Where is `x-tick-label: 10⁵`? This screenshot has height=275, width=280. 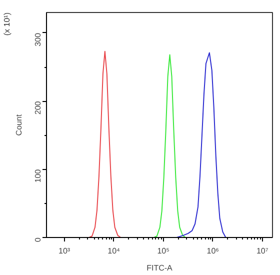
x-tick-label: 10⁵ is located at coordinates (163, 251).